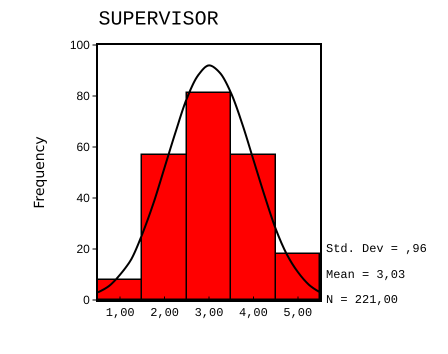 This screenshot has height=354, width=448. What do you see at coordinates (83, 147) in the screenshot?
I see `y-tick-label: 60` at bounding box center [83, 147].